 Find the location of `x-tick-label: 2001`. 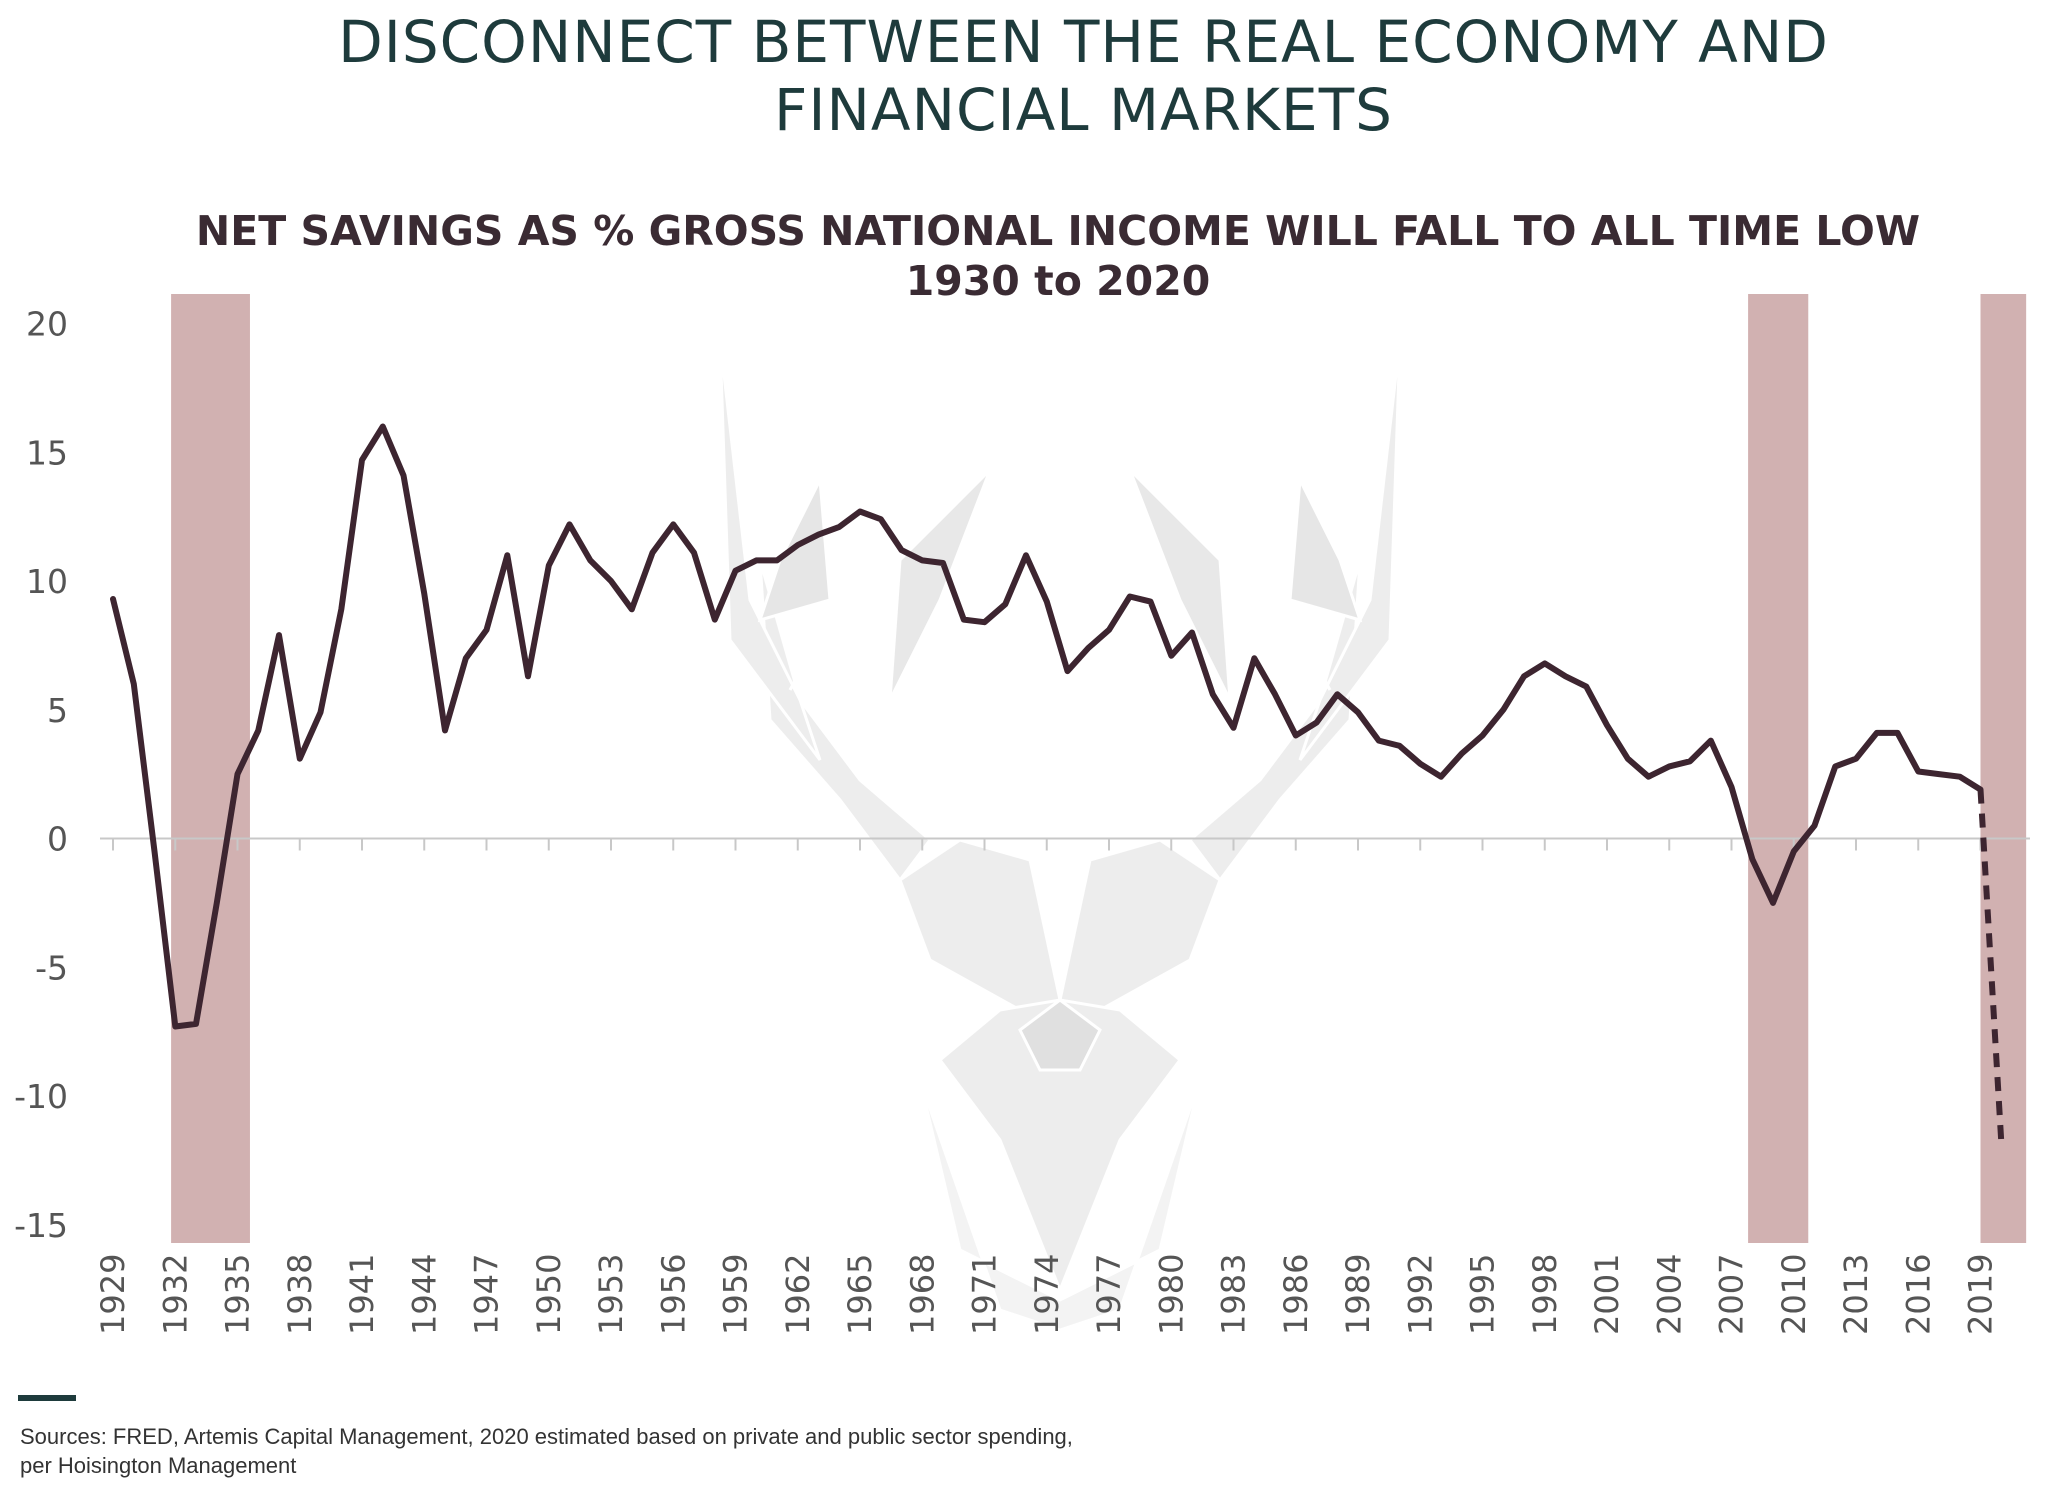

x-tick-label: 2001 is located at coordinates (1607, 1294).